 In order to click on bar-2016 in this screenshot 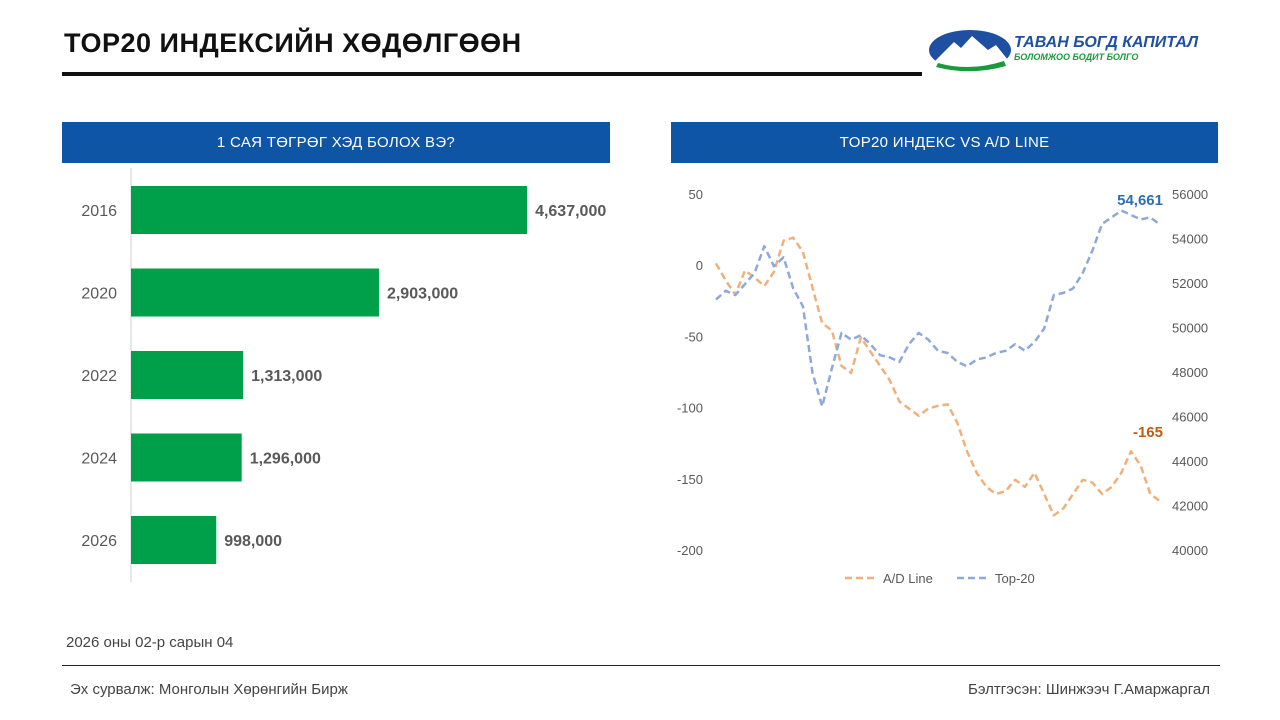, I will do `click(329, 210)`.